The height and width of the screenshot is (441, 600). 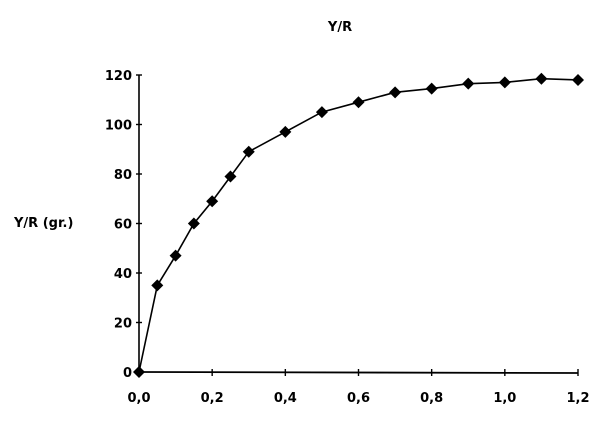 I want to click on y-tick-label: 0, so click(x=127, y=373).